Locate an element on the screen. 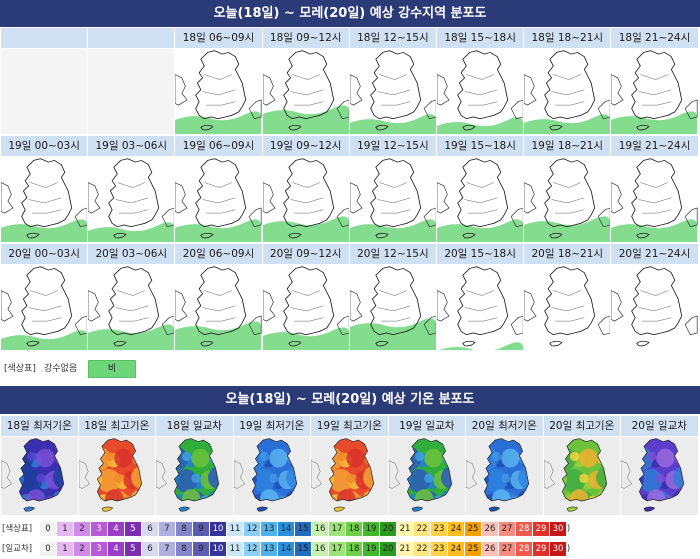 The height and width of the screenshot is (559, 700). time-slot-label: 20일 03~06시 is located at coordinates (131, 254).